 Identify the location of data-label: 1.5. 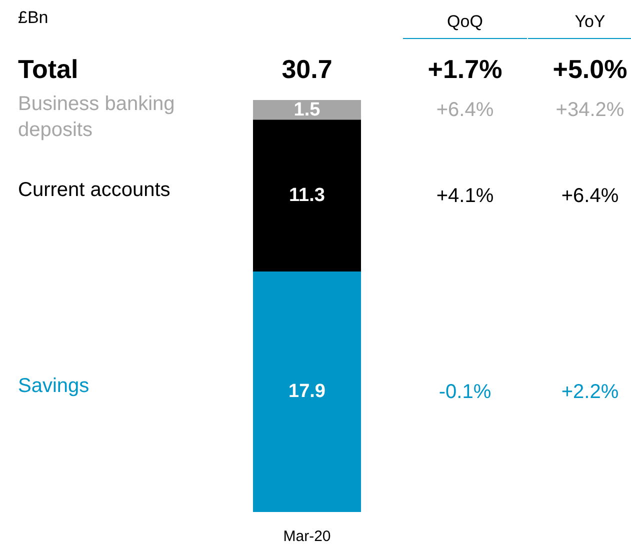
(307, 109).